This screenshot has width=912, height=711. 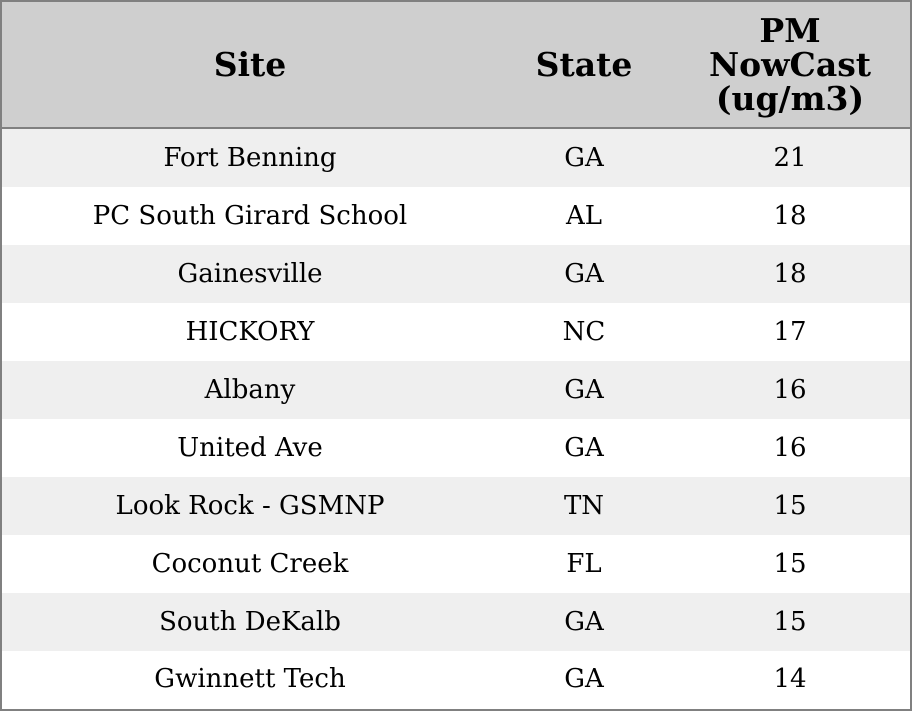 What do you see at coordinates (584, 564) in the screenshot?
I see `cell-state: FL` at bounding box center [584, 564].